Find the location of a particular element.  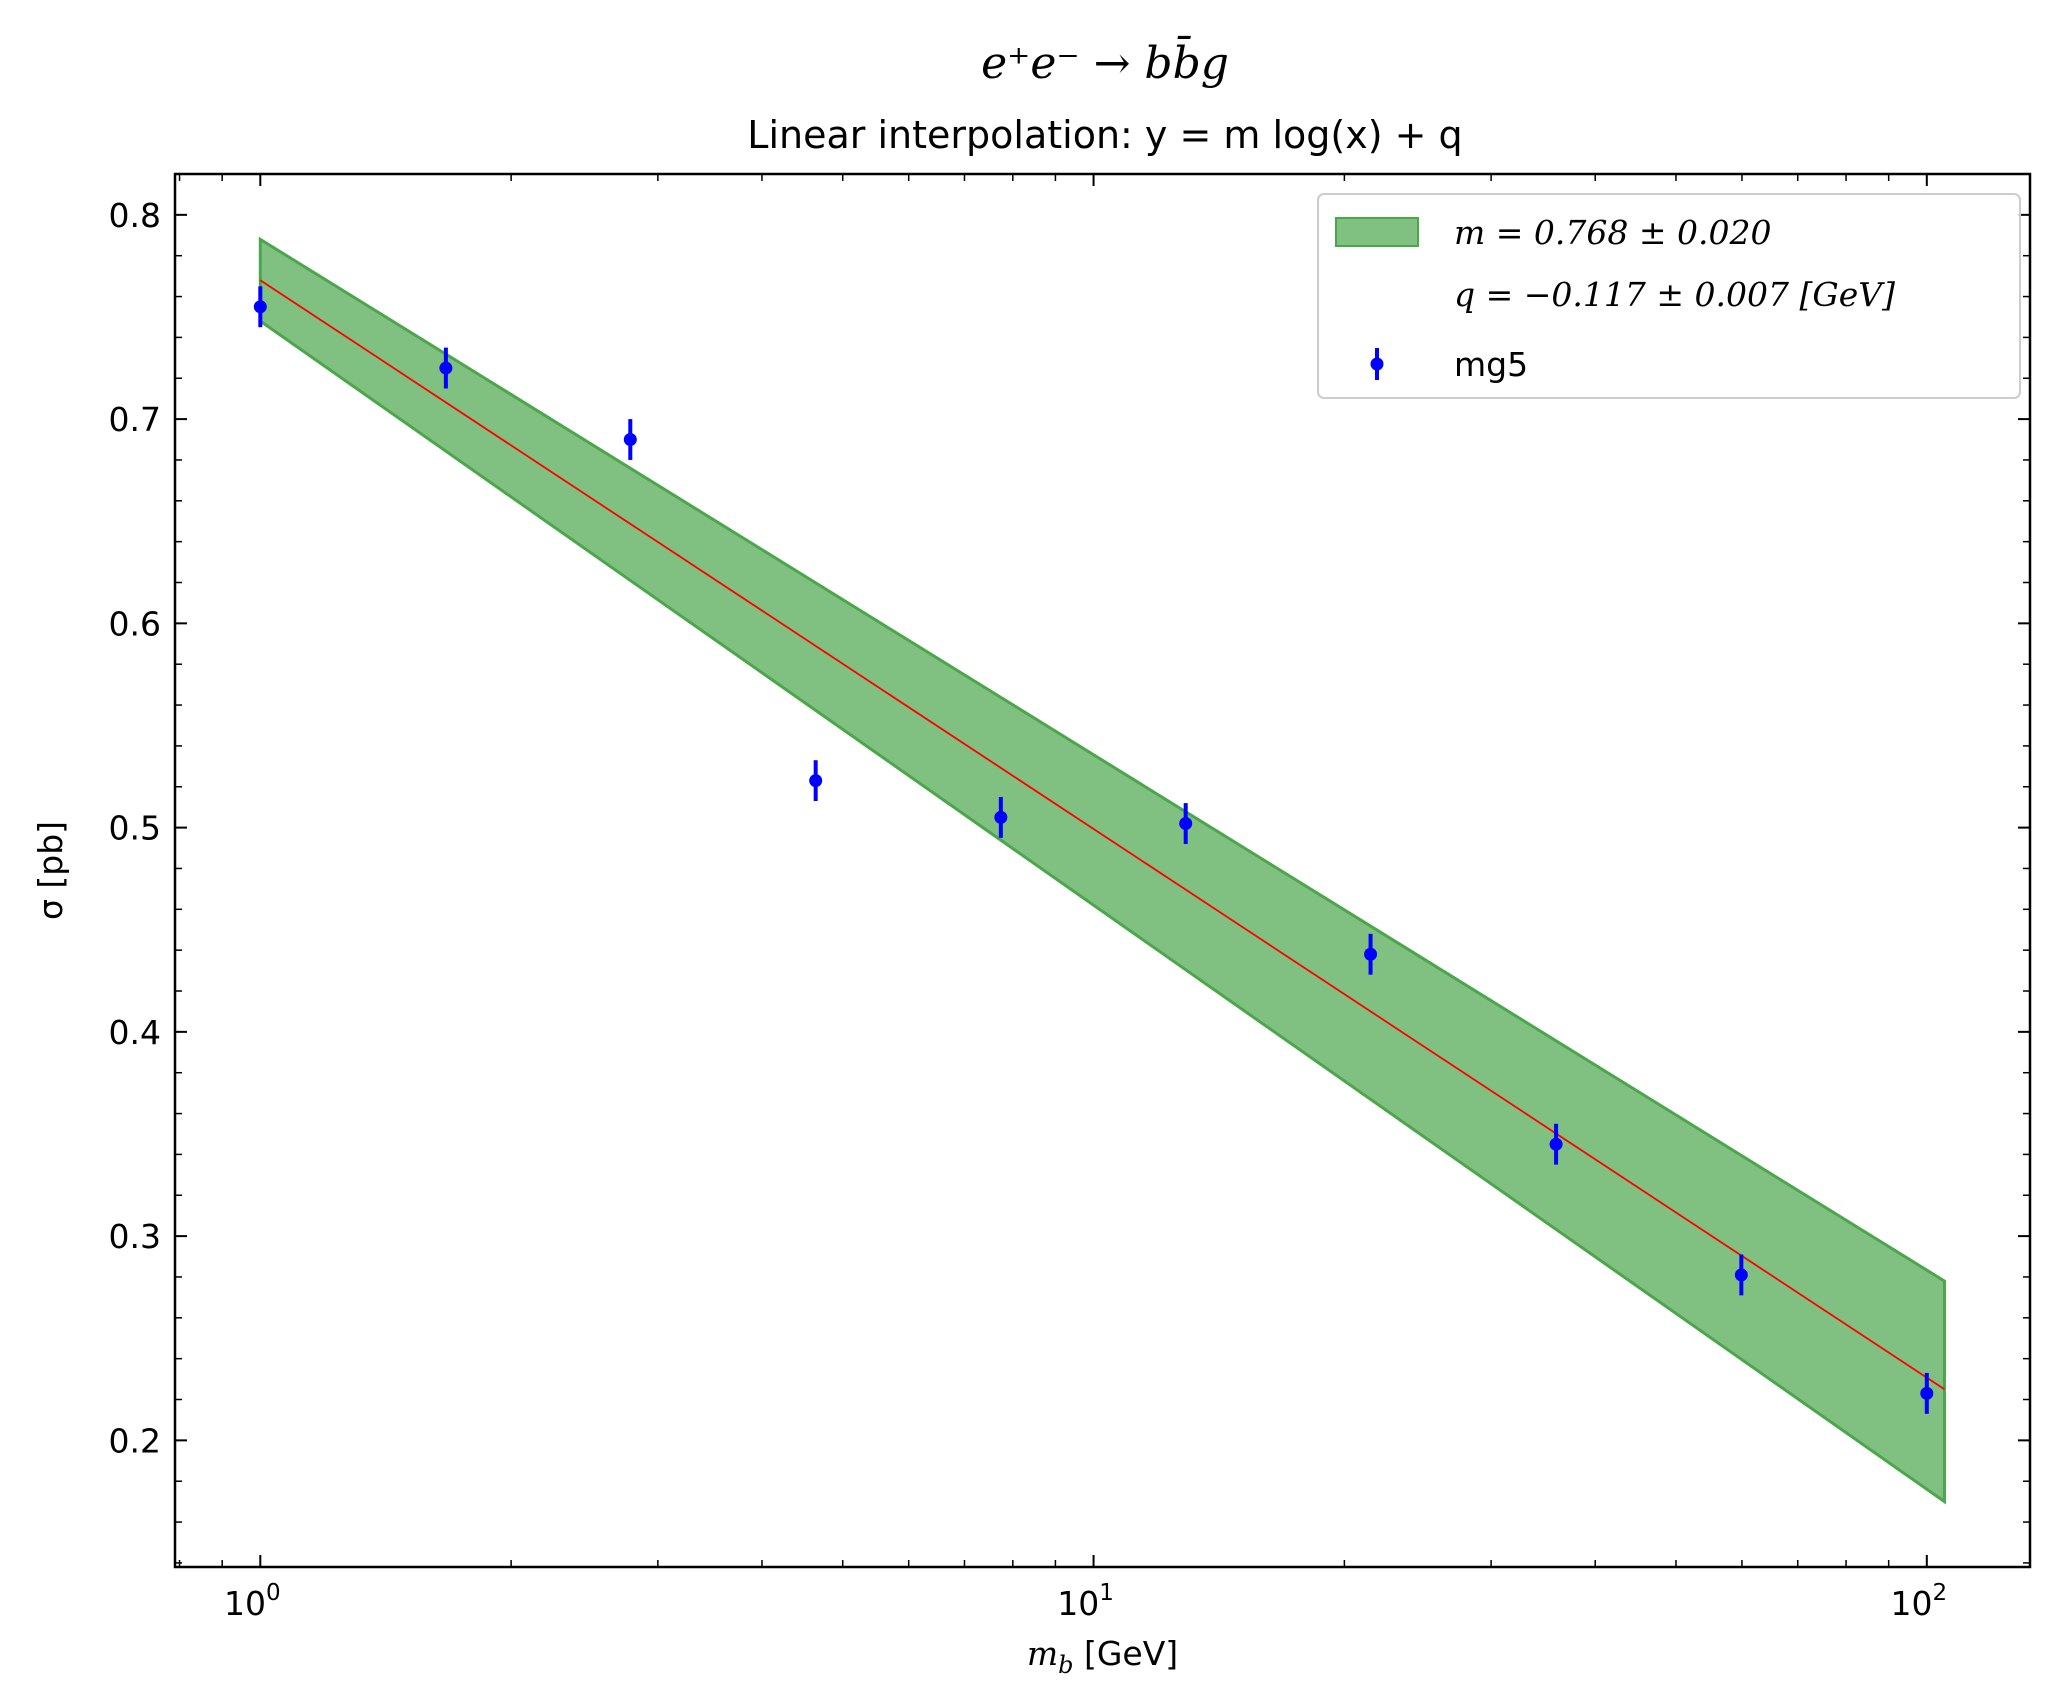

y-tick-label: 0.7 is located at coordinates (135, 419).